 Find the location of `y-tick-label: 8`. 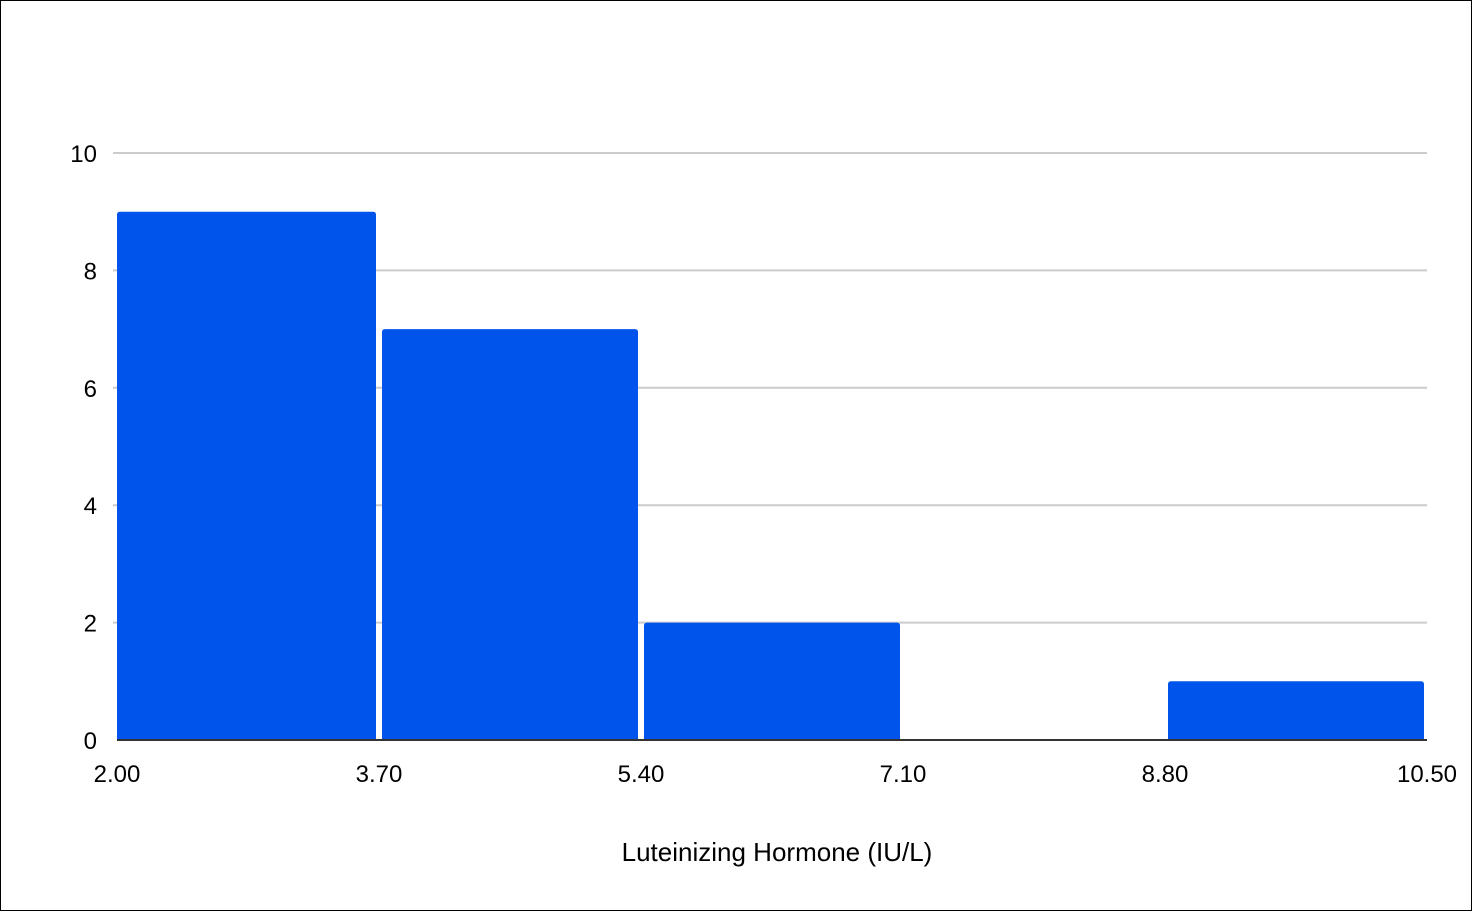

y-tick-label: 8 is located at coordinates (90, 271).